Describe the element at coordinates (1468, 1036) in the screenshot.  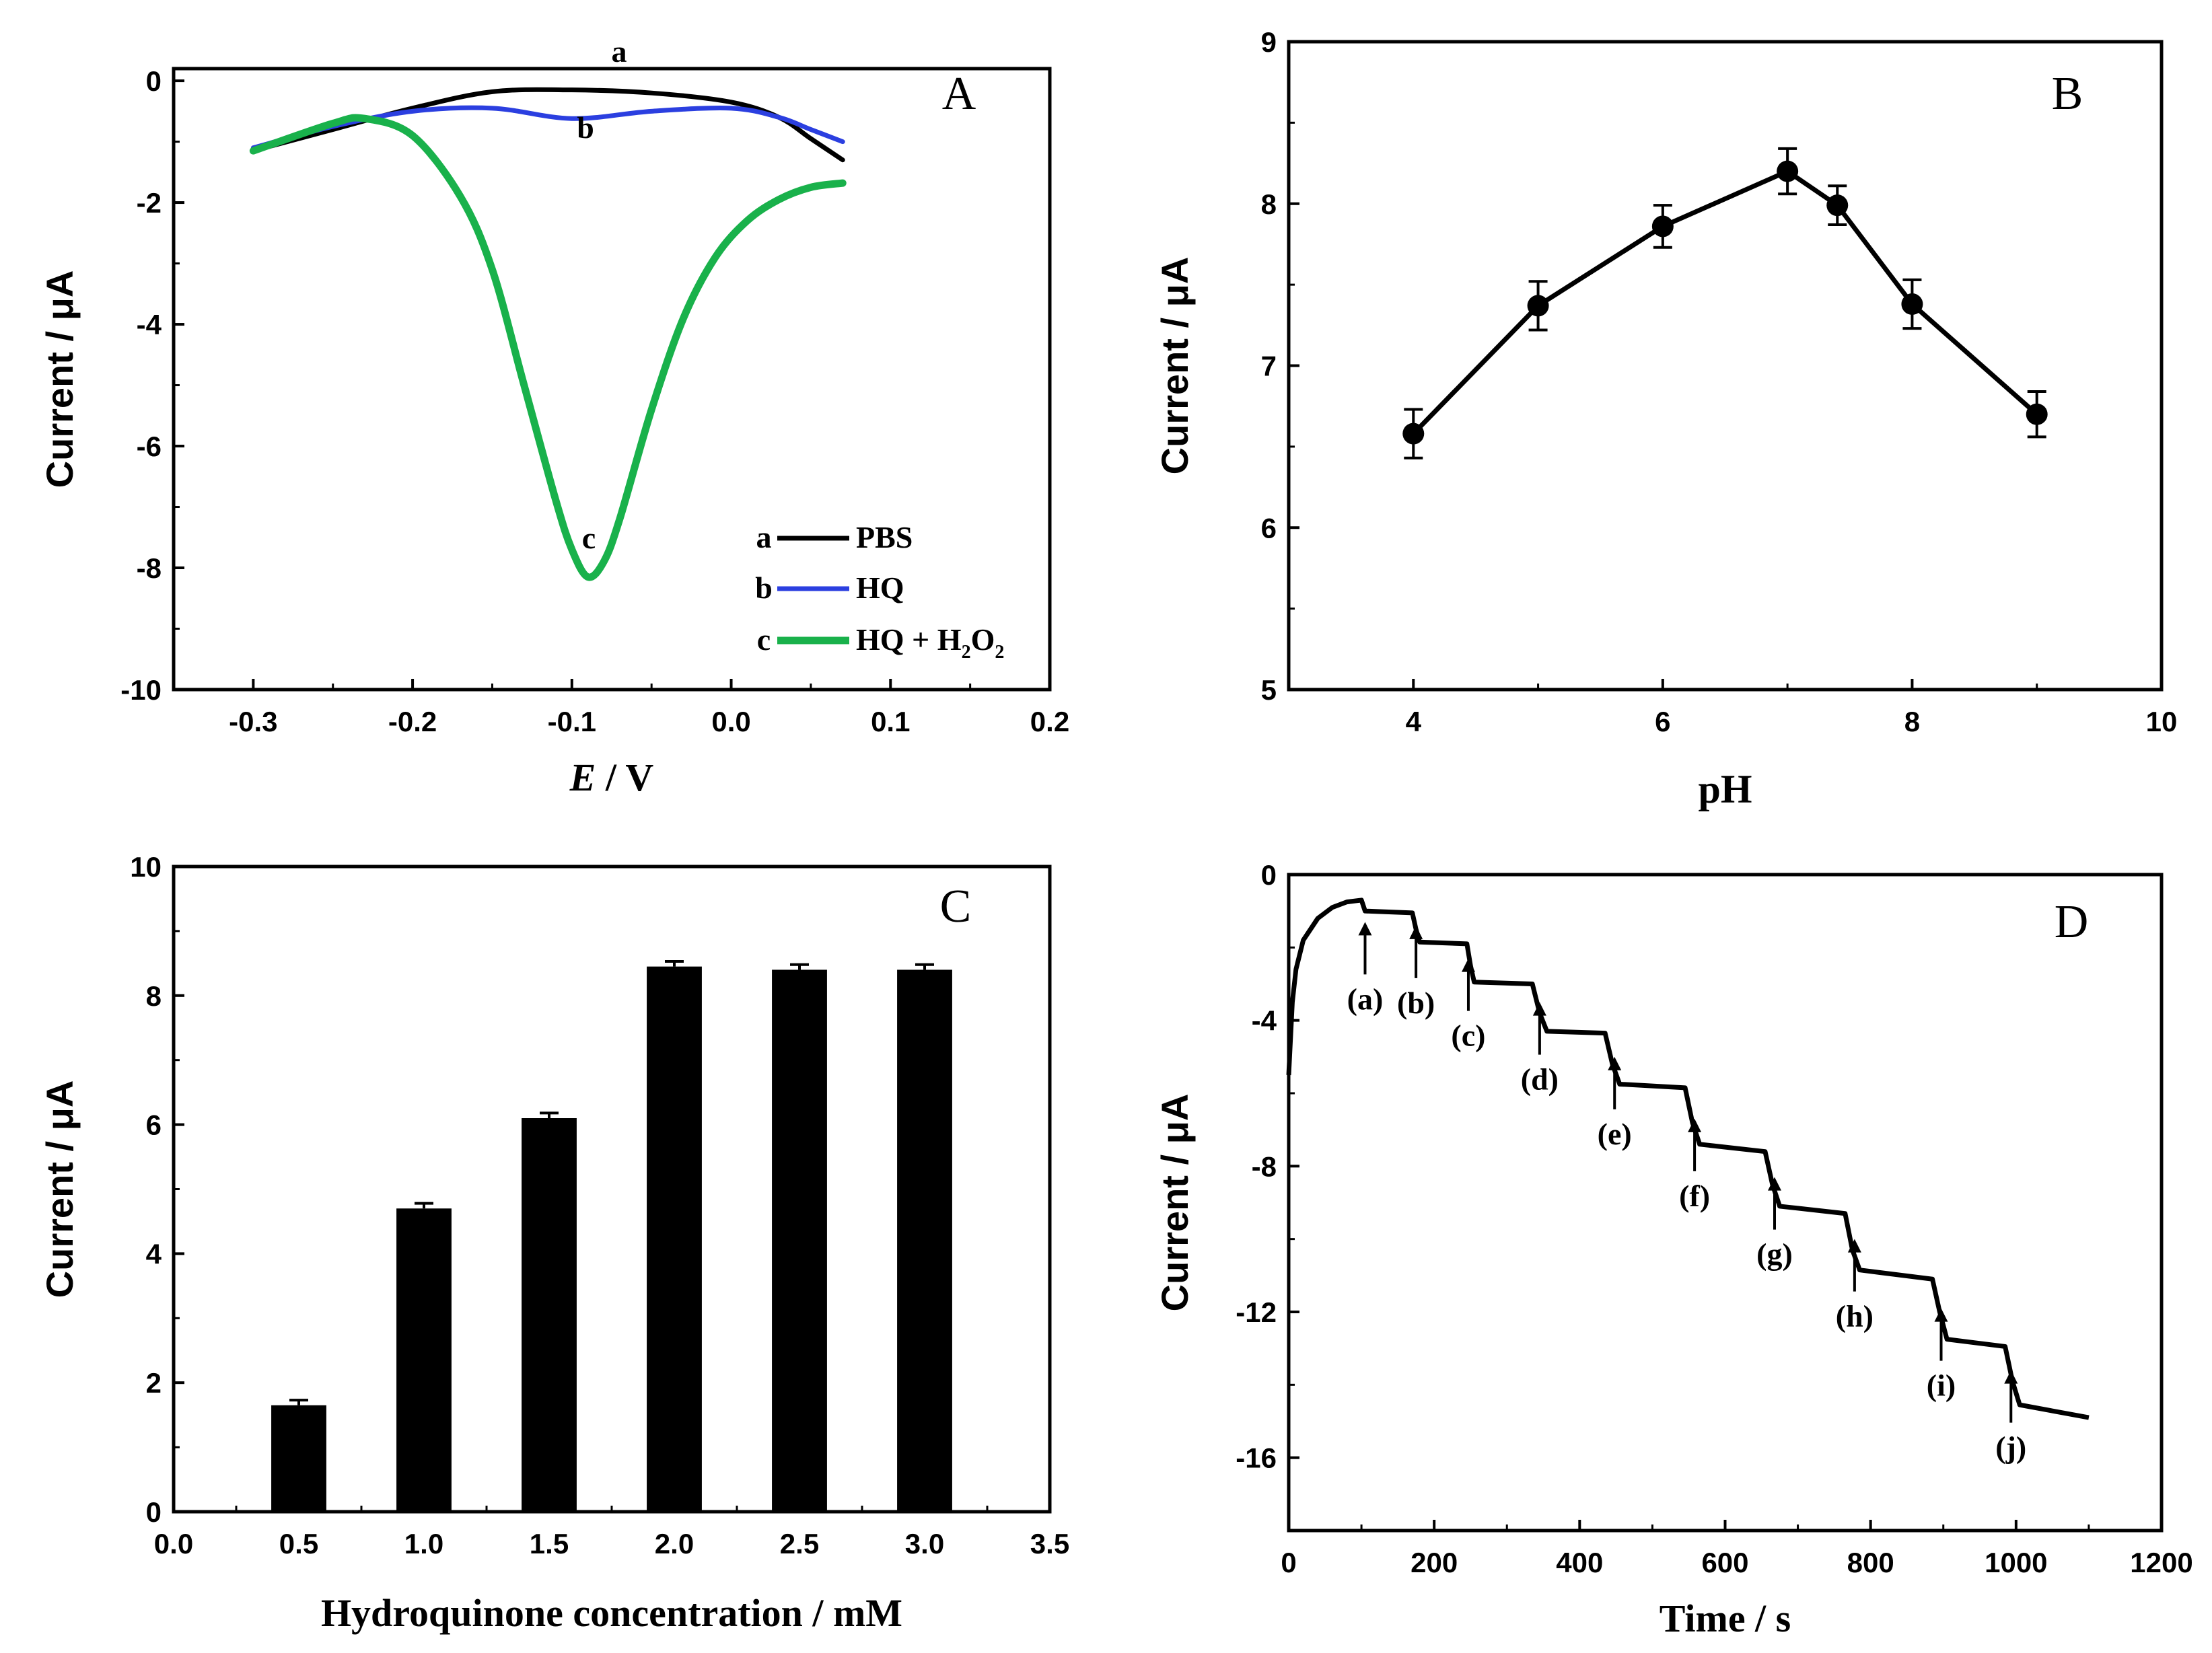
I see `arrow-label: (c)` at that location.